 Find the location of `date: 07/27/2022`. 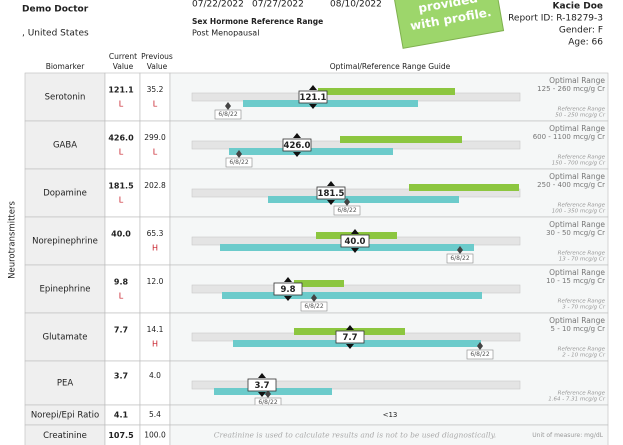

date: 07/27/2022 is located at coordinates (278, 5).